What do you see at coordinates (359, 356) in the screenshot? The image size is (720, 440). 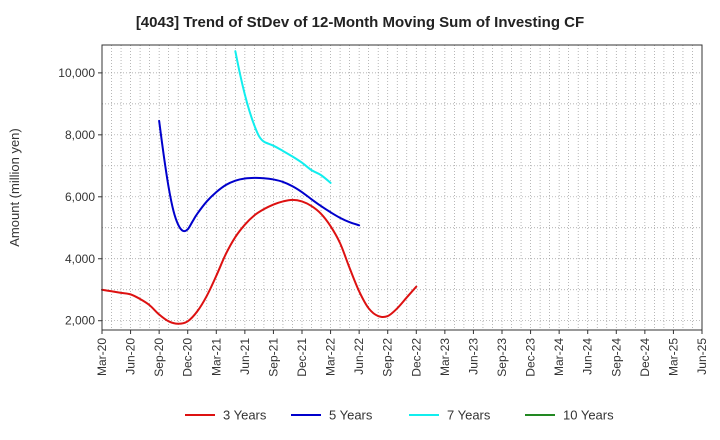 I see `x-tick-label: Jun-22` at bounding box center [359, 356].